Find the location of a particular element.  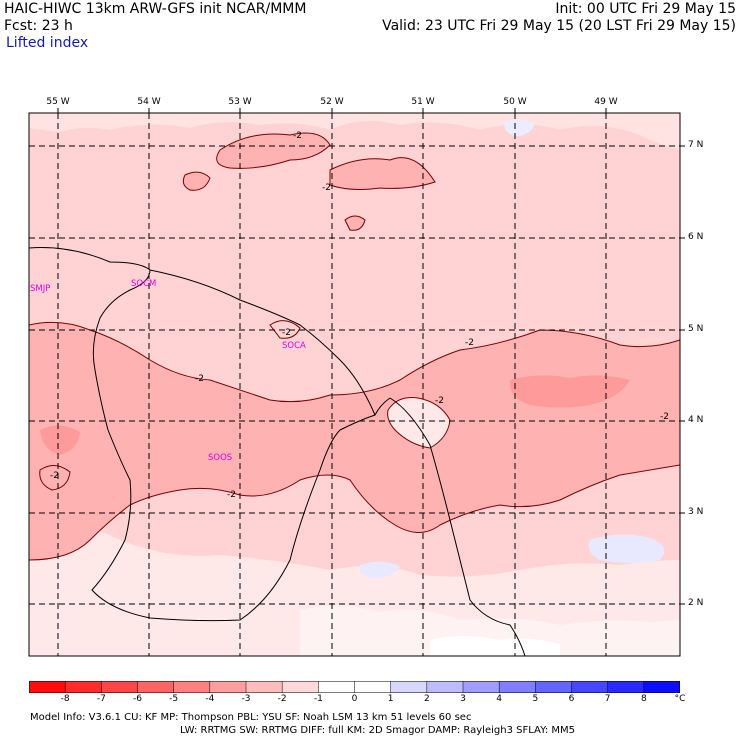

field-band-minus3-east is located at coordinates (569, 391).